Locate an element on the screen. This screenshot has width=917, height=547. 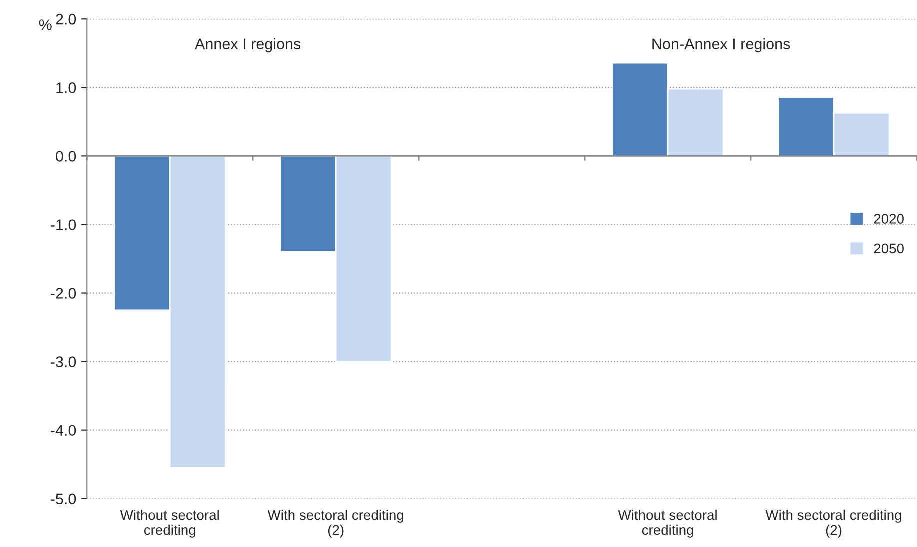
y-tick-label: 1.0 is located at coordinates (66, 88).